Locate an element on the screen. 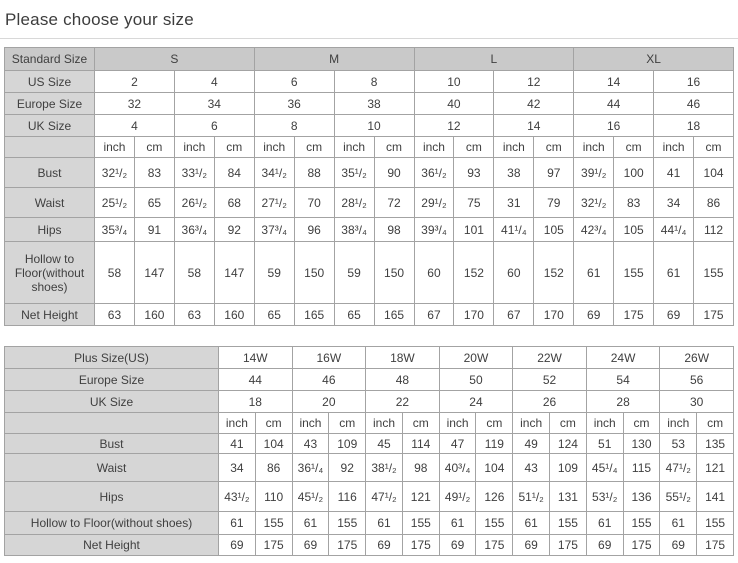 This screenshot has height=563, width=738. measurement-cm-cell: 92 is located at coordinates (234, 229).